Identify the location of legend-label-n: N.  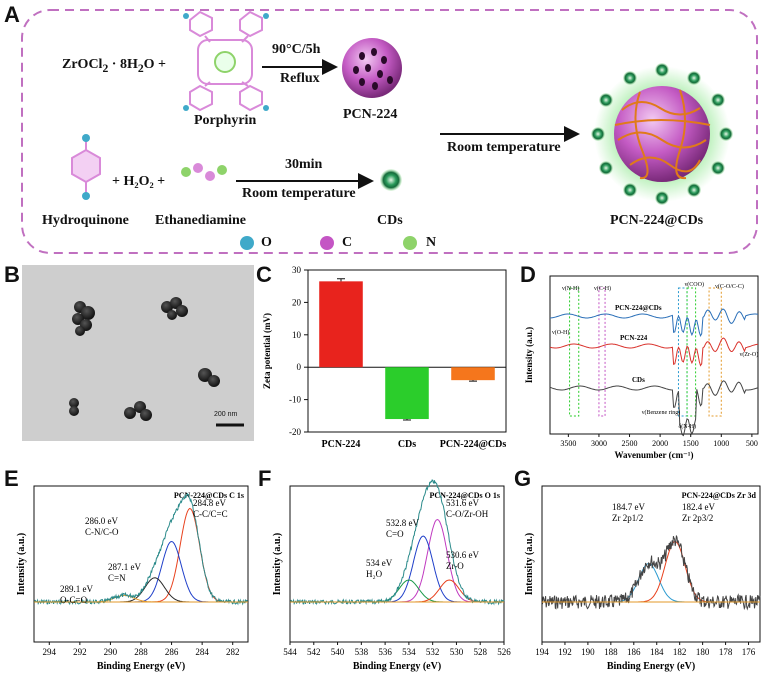
(431, 242).